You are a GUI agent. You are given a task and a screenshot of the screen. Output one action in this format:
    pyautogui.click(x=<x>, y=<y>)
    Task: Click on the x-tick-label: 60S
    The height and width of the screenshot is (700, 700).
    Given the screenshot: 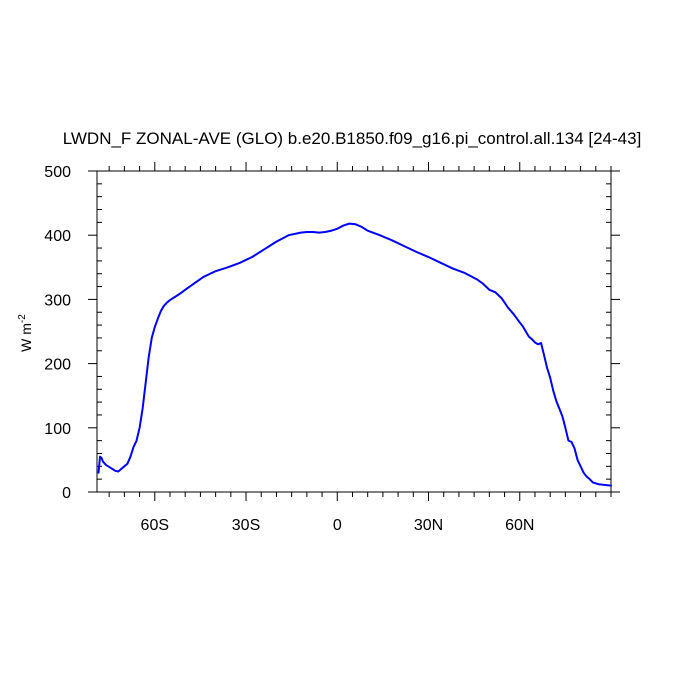 What is the action you would take?
    pyautogui.click(x=155, y=525)
    